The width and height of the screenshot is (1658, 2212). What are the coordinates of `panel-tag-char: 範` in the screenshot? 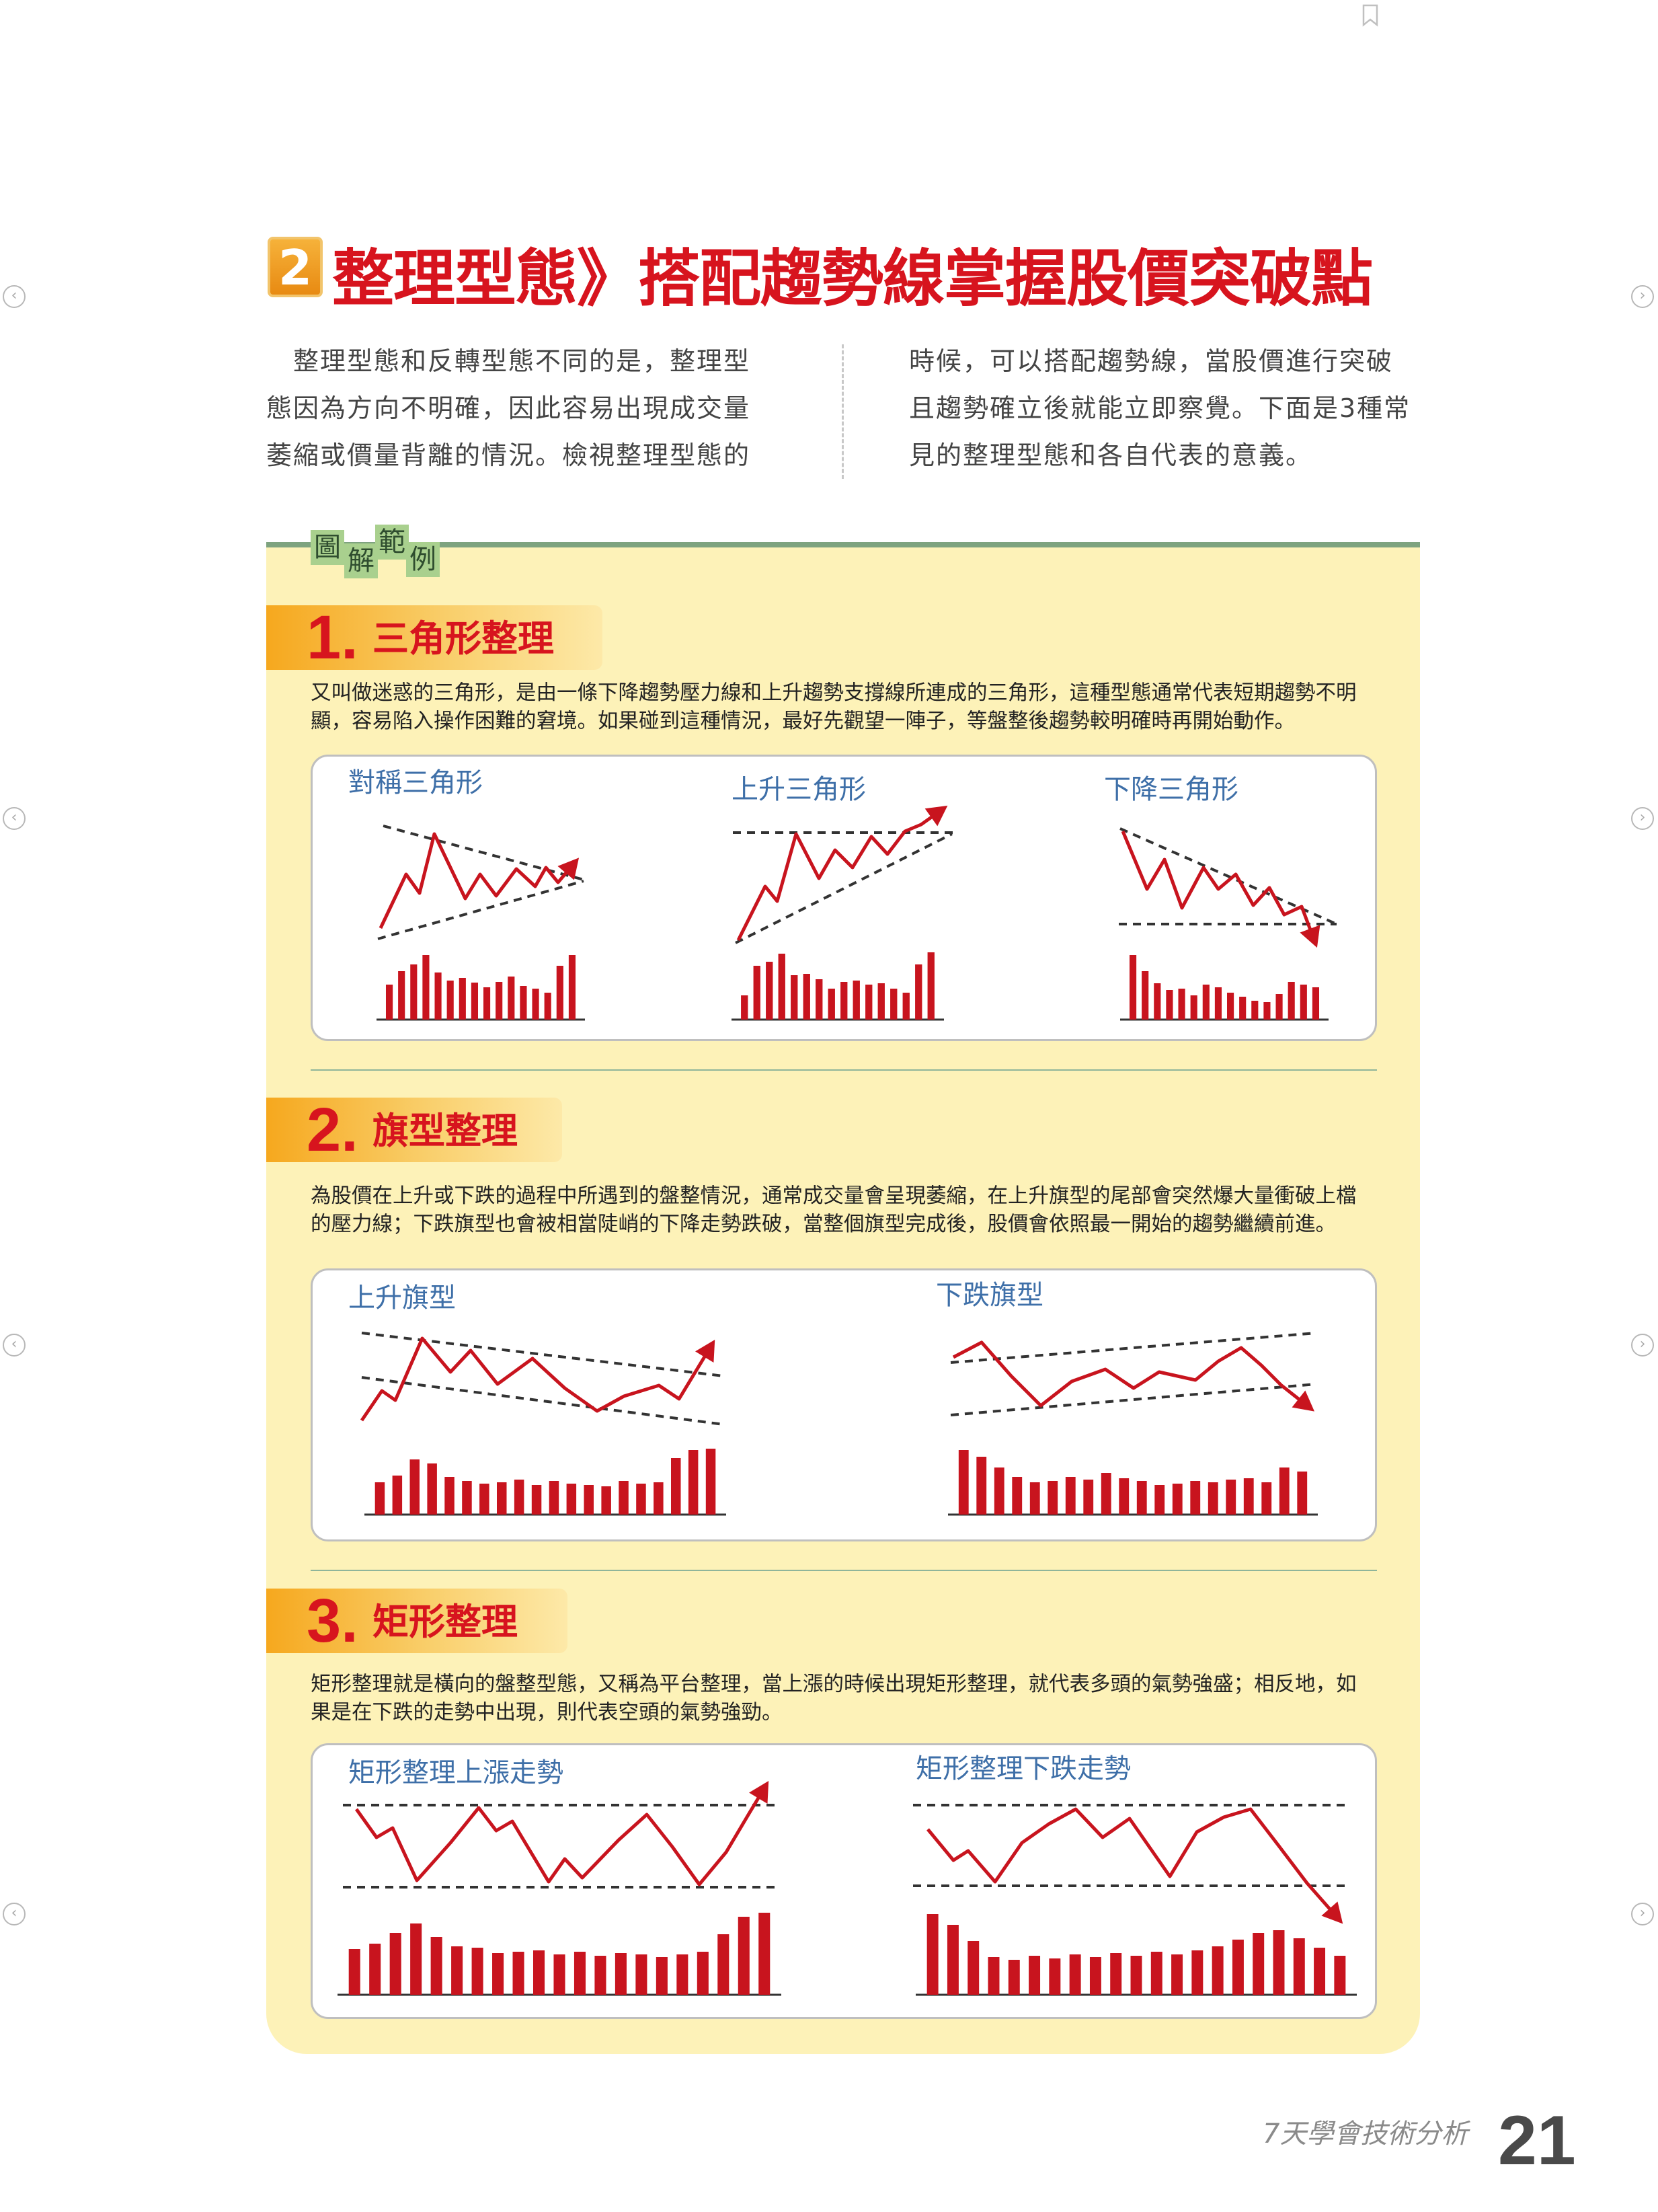 It's located at (392, 542).